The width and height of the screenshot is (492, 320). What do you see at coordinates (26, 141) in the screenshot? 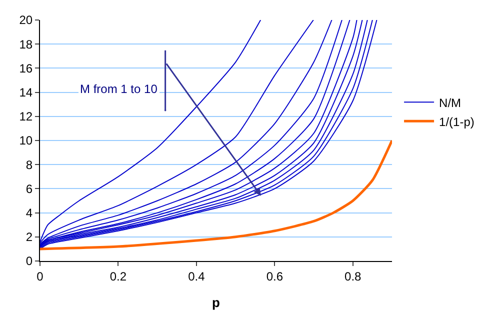
I see `y-tick-label: 10` at bounding box center [26, 141].